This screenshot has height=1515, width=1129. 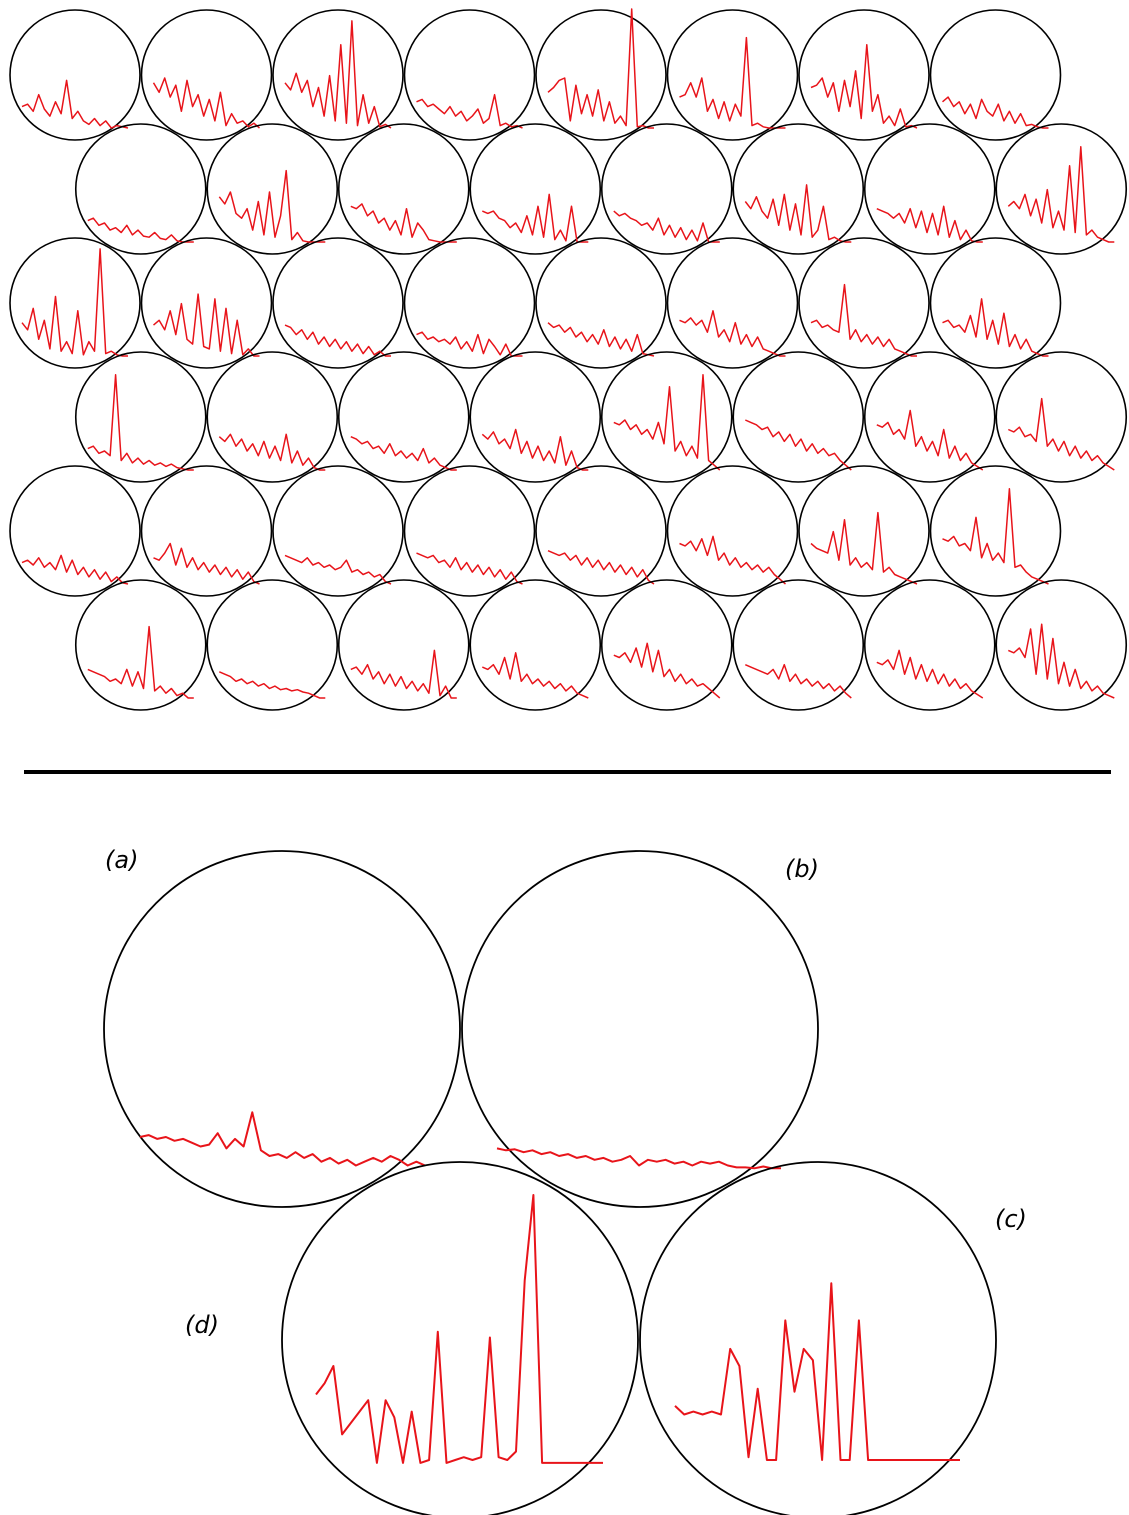 I want to click on panel-label-a: (a), so click(x=121, y=860).